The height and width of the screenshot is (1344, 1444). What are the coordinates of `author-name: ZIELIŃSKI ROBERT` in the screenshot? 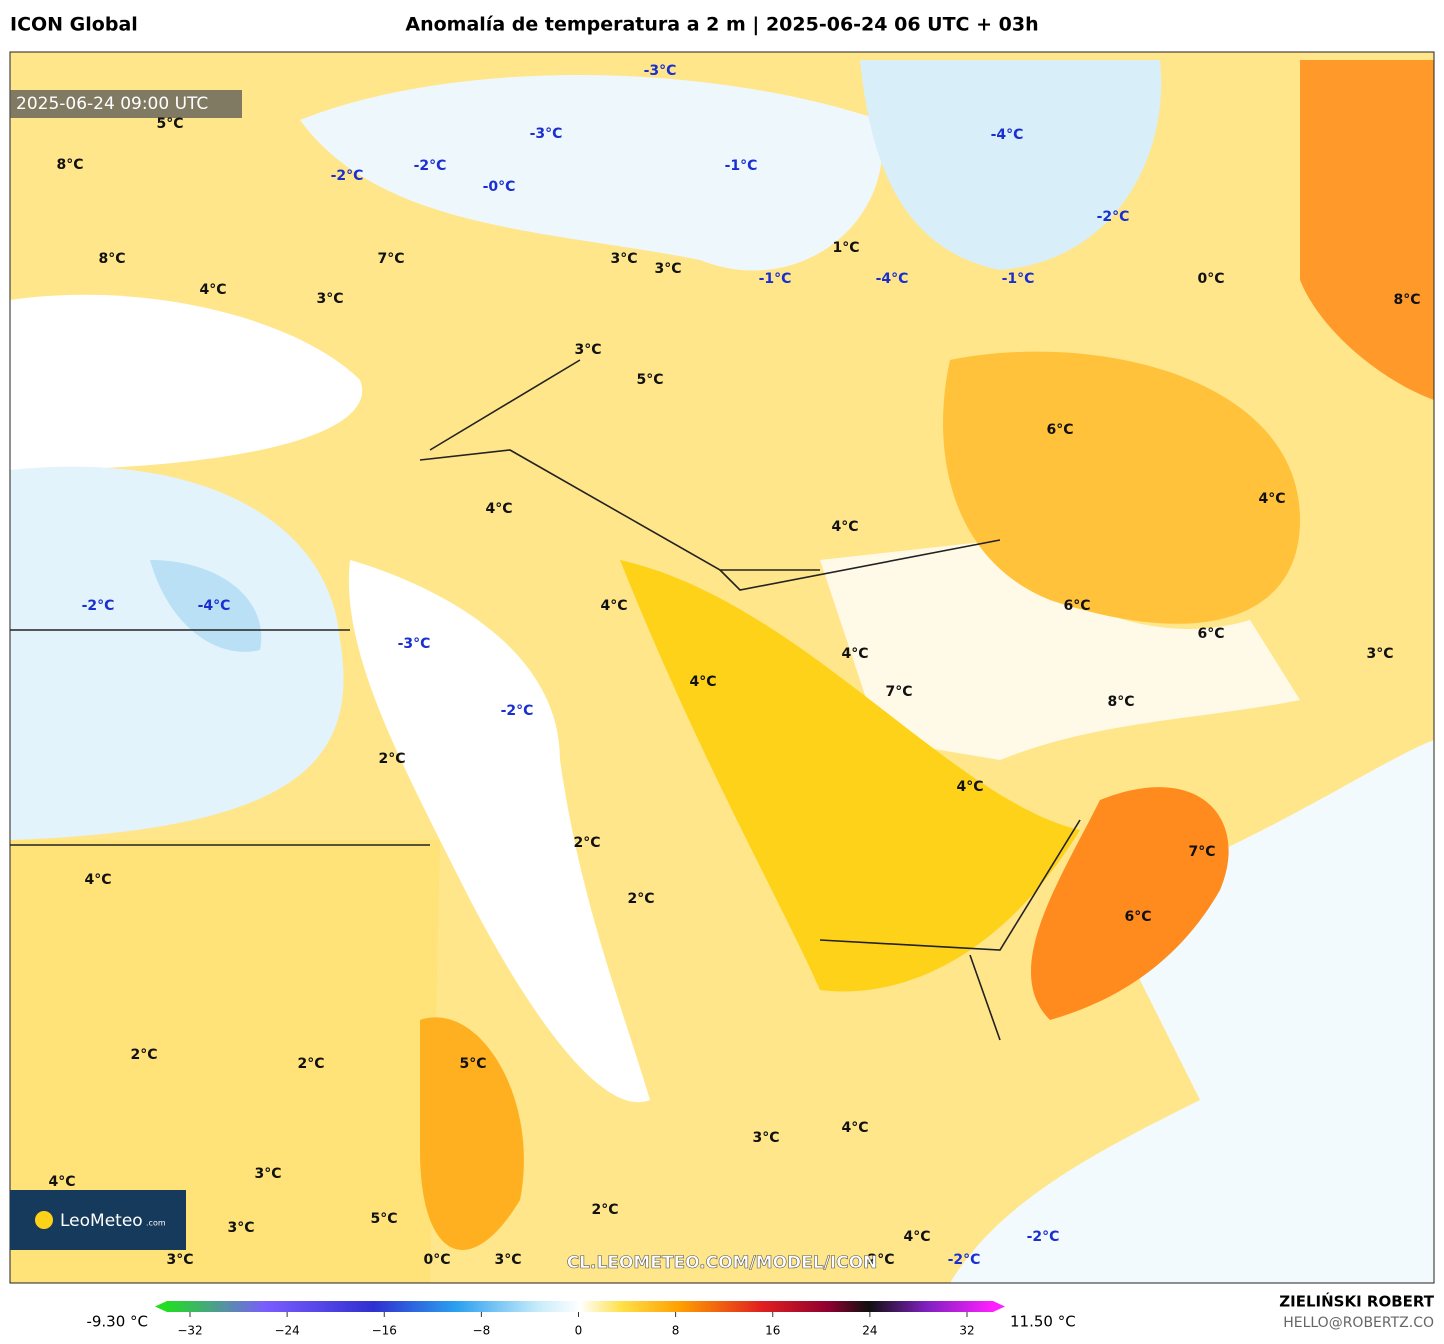 It's located at (1356, 1301).